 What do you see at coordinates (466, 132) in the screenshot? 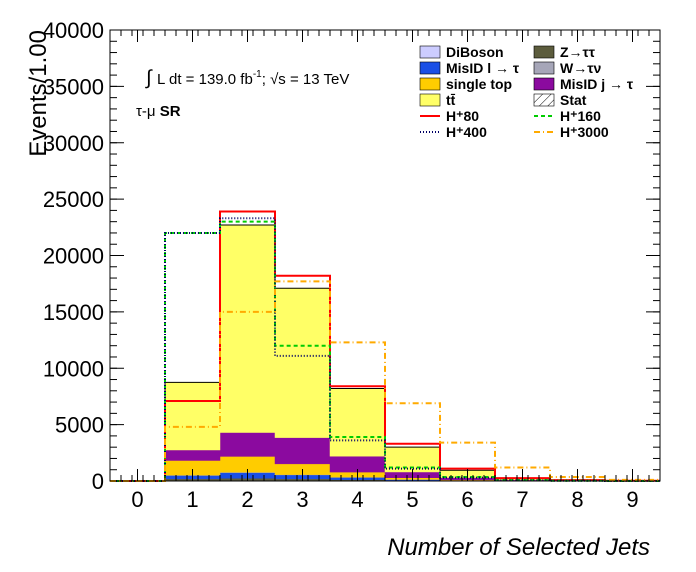
I see `legend-label-h400: H⁺400` at bounding box center [466, 132].